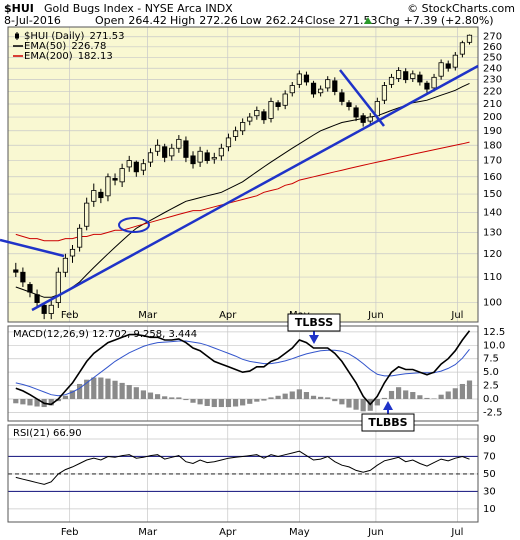 The image size is (520, 540). I want to click on legend-value: 271.53, so click(106, 36).